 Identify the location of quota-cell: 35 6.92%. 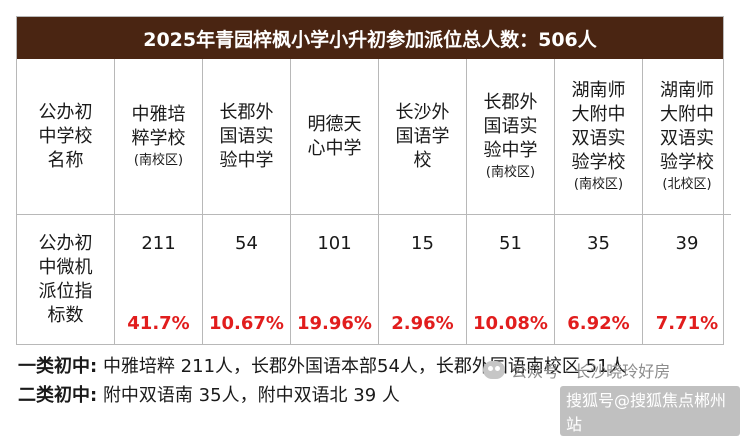
(599, 279).